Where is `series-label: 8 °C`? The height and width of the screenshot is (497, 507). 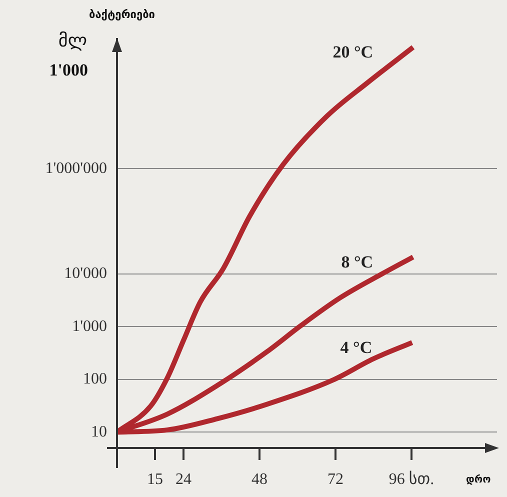
series-label: 8 °C is located at coordinates (357, 262).